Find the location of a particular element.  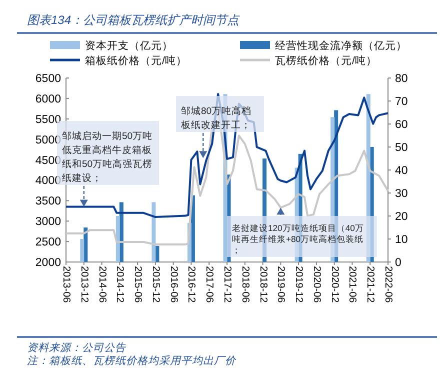

x-tick-label: 2020-12 is located at coordinates (334, 285).